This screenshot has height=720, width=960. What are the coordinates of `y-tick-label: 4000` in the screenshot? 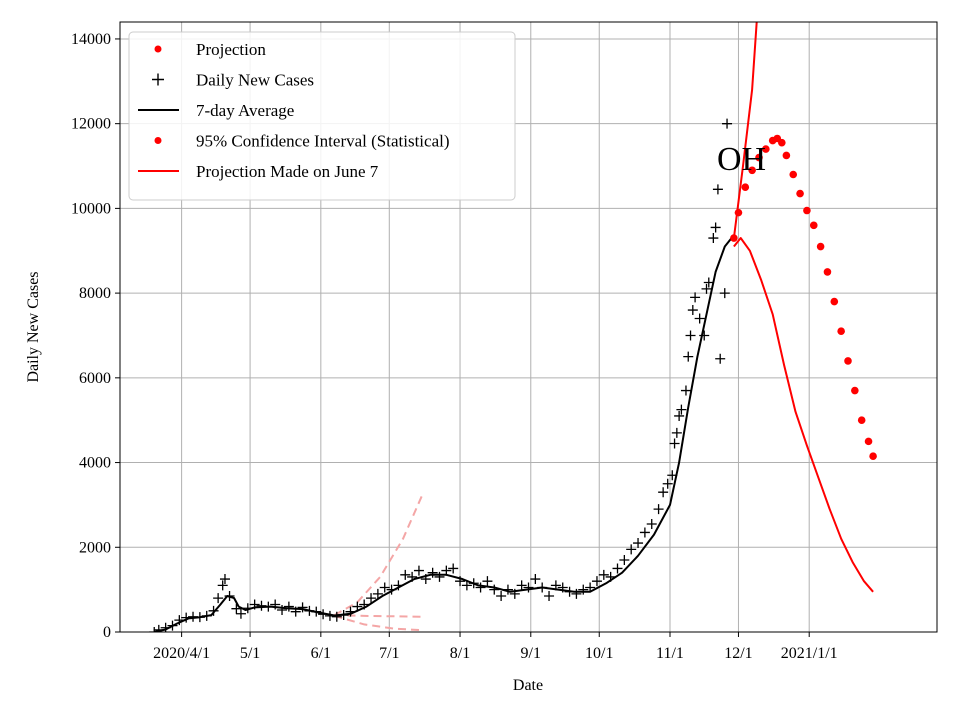 It's located at (95, 463).